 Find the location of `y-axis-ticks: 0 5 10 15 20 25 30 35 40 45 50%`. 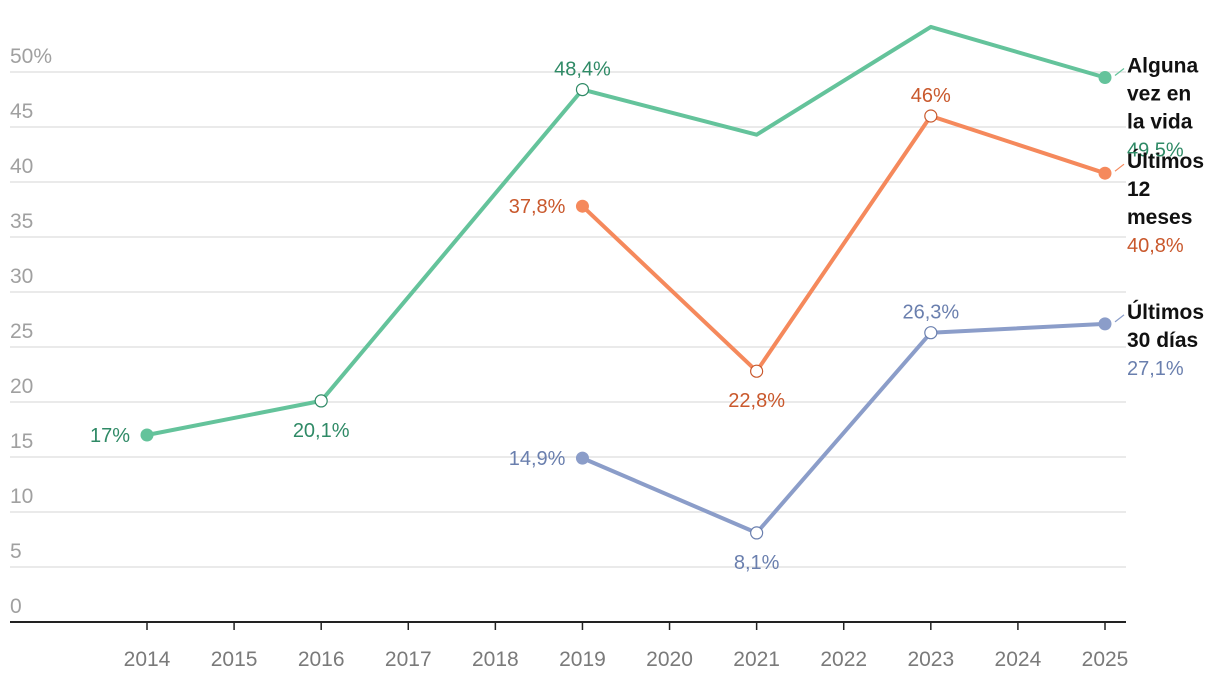

y-axis-ticks: 0 5 10 15 20 25 30 35 40 45 50% is located at coordinates (31, 331).